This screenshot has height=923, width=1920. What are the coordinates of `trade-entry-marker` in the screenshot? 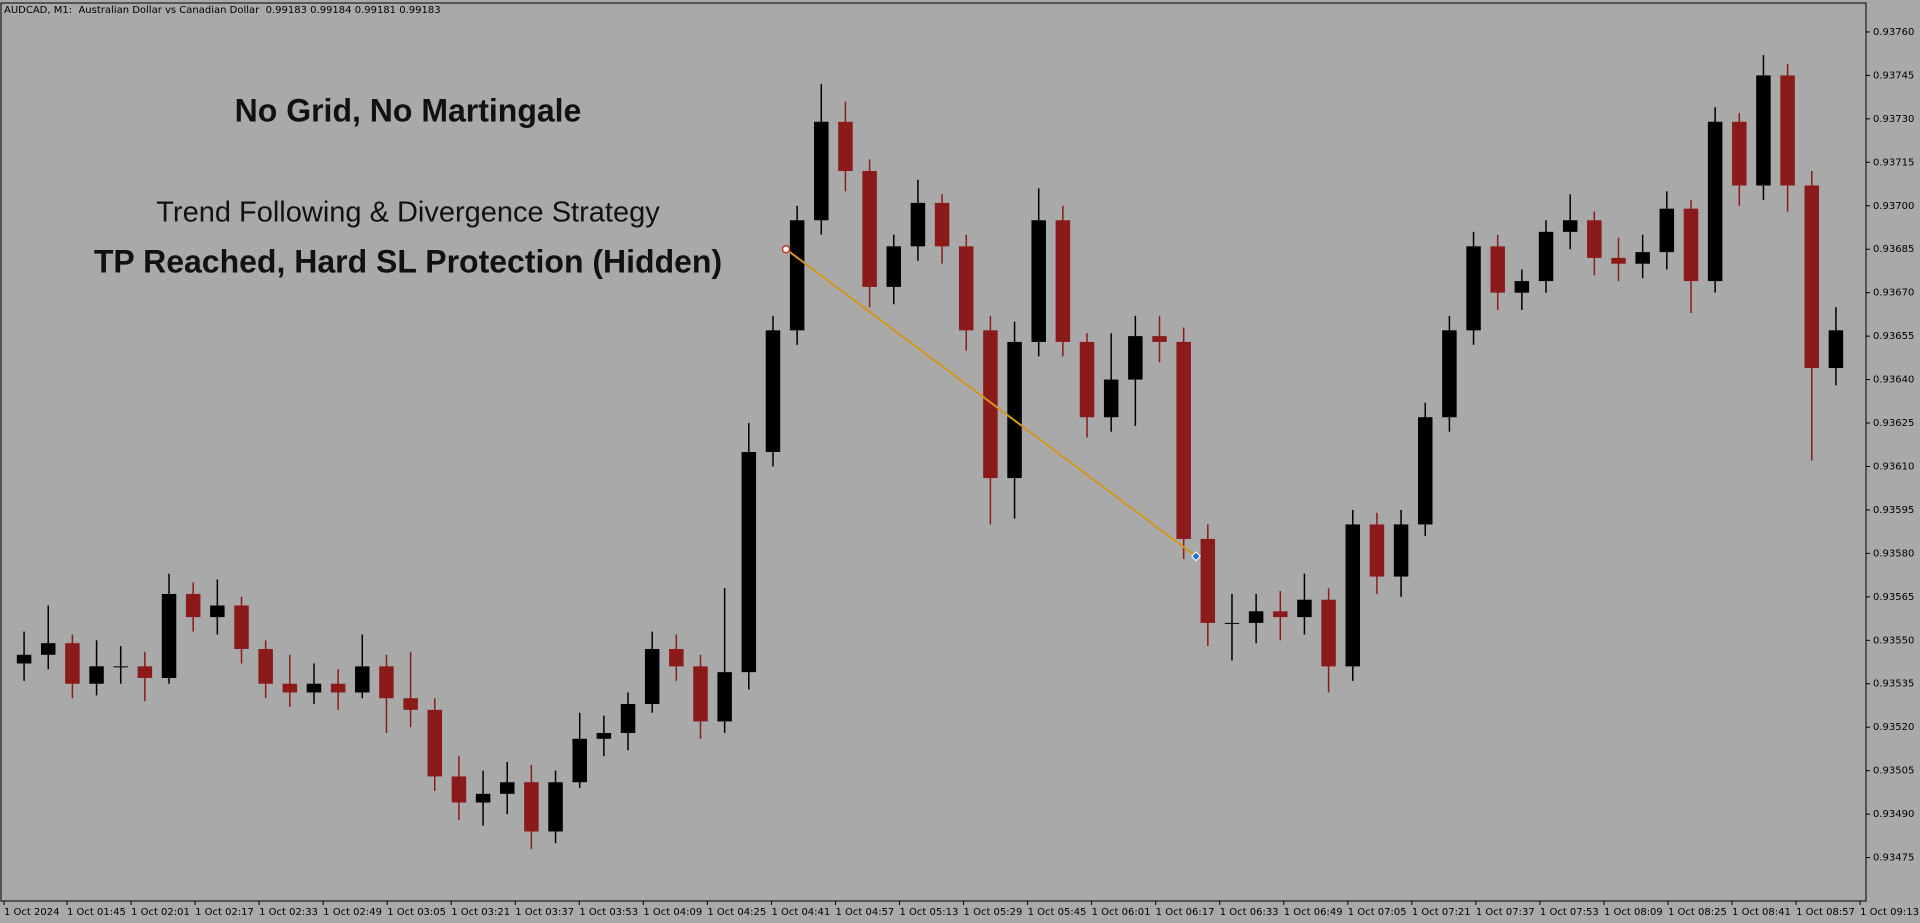 It's located at (786, 249).